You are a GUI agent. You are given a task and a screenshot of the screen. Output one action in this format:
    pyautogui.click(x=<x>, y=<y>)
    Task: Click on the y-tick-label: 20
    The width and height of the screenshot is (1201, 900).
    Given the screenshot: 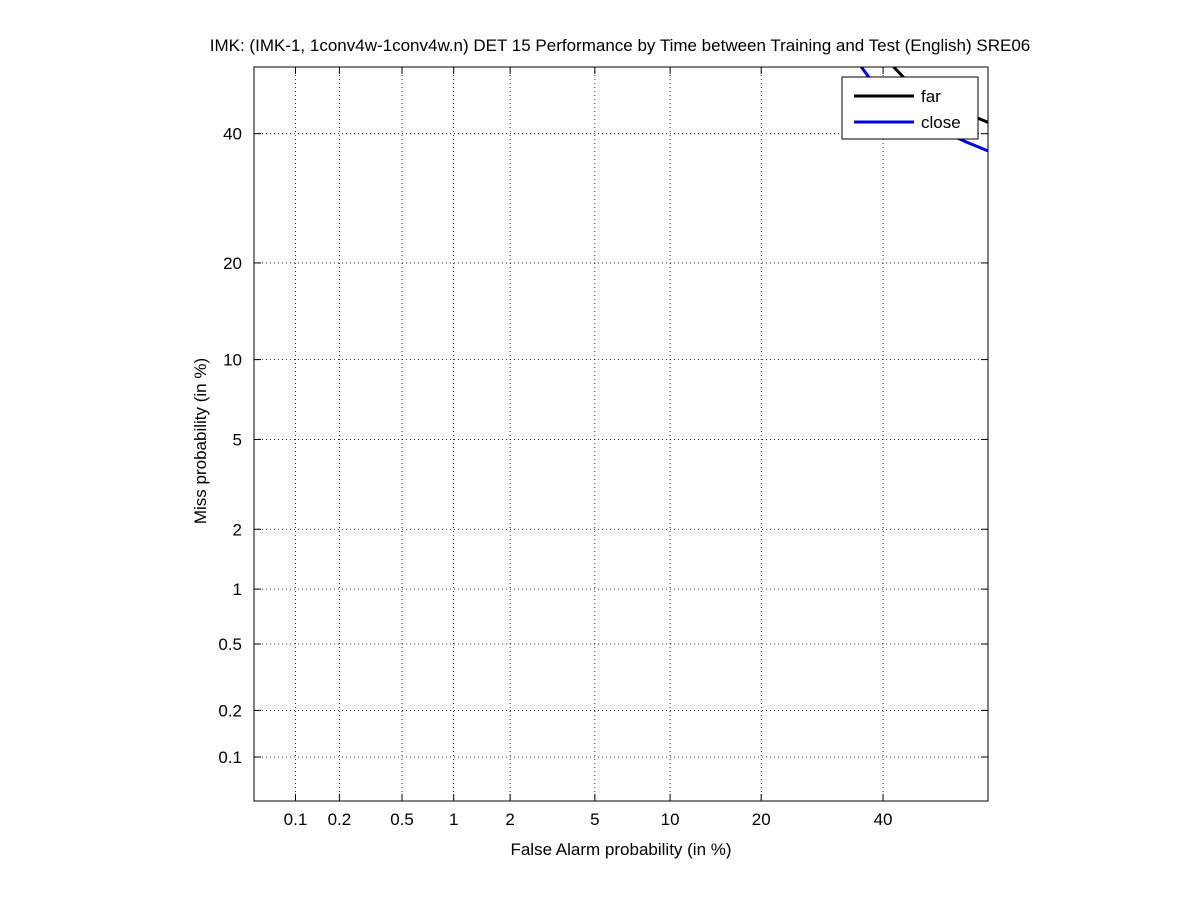 What is the action you would take?
    pyautogui.click(x=232, y=263)
    